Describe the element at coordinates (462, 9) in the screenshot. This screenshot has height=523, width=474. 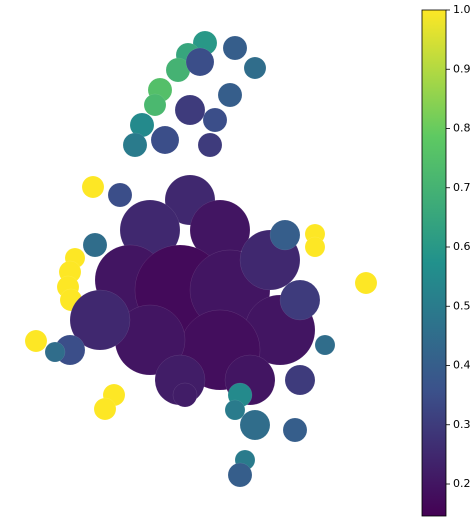
I see `colorbar-tick-label: 1.0` at that location.